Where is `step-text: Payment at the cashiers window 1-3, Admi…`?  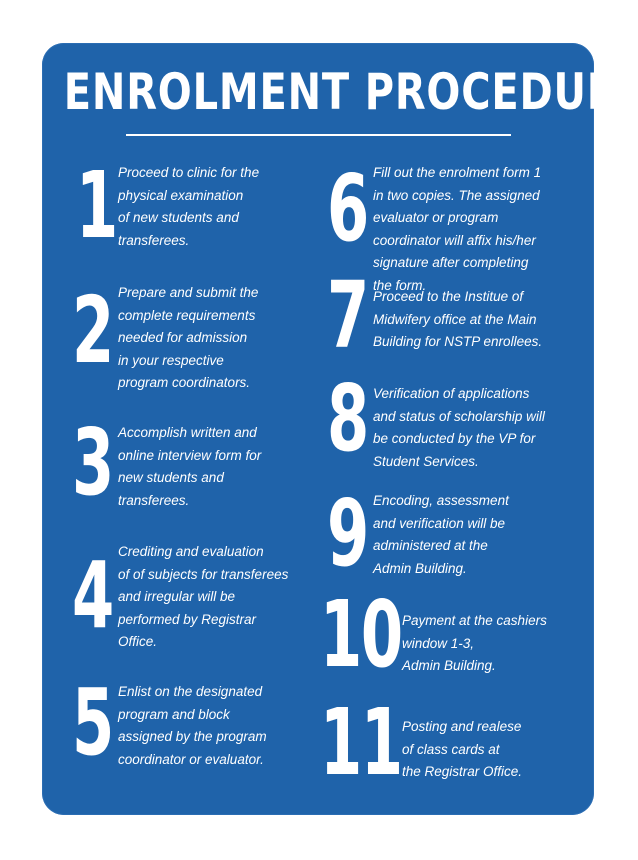
step-text: Payment at the cashiers window 1-3, Admi… is located at coordinates (474, 643).